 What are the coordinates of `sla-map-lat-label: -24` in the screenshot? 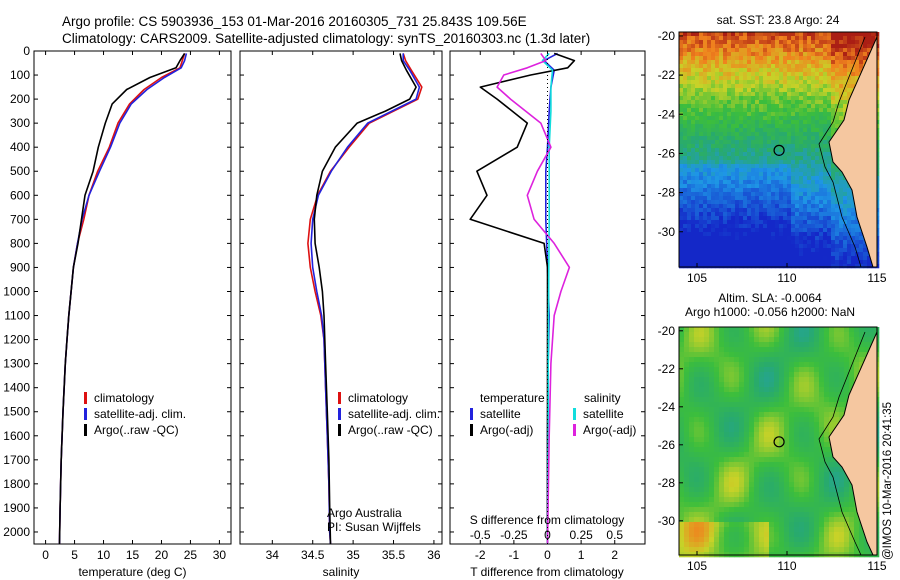 It's located at (667, 407).